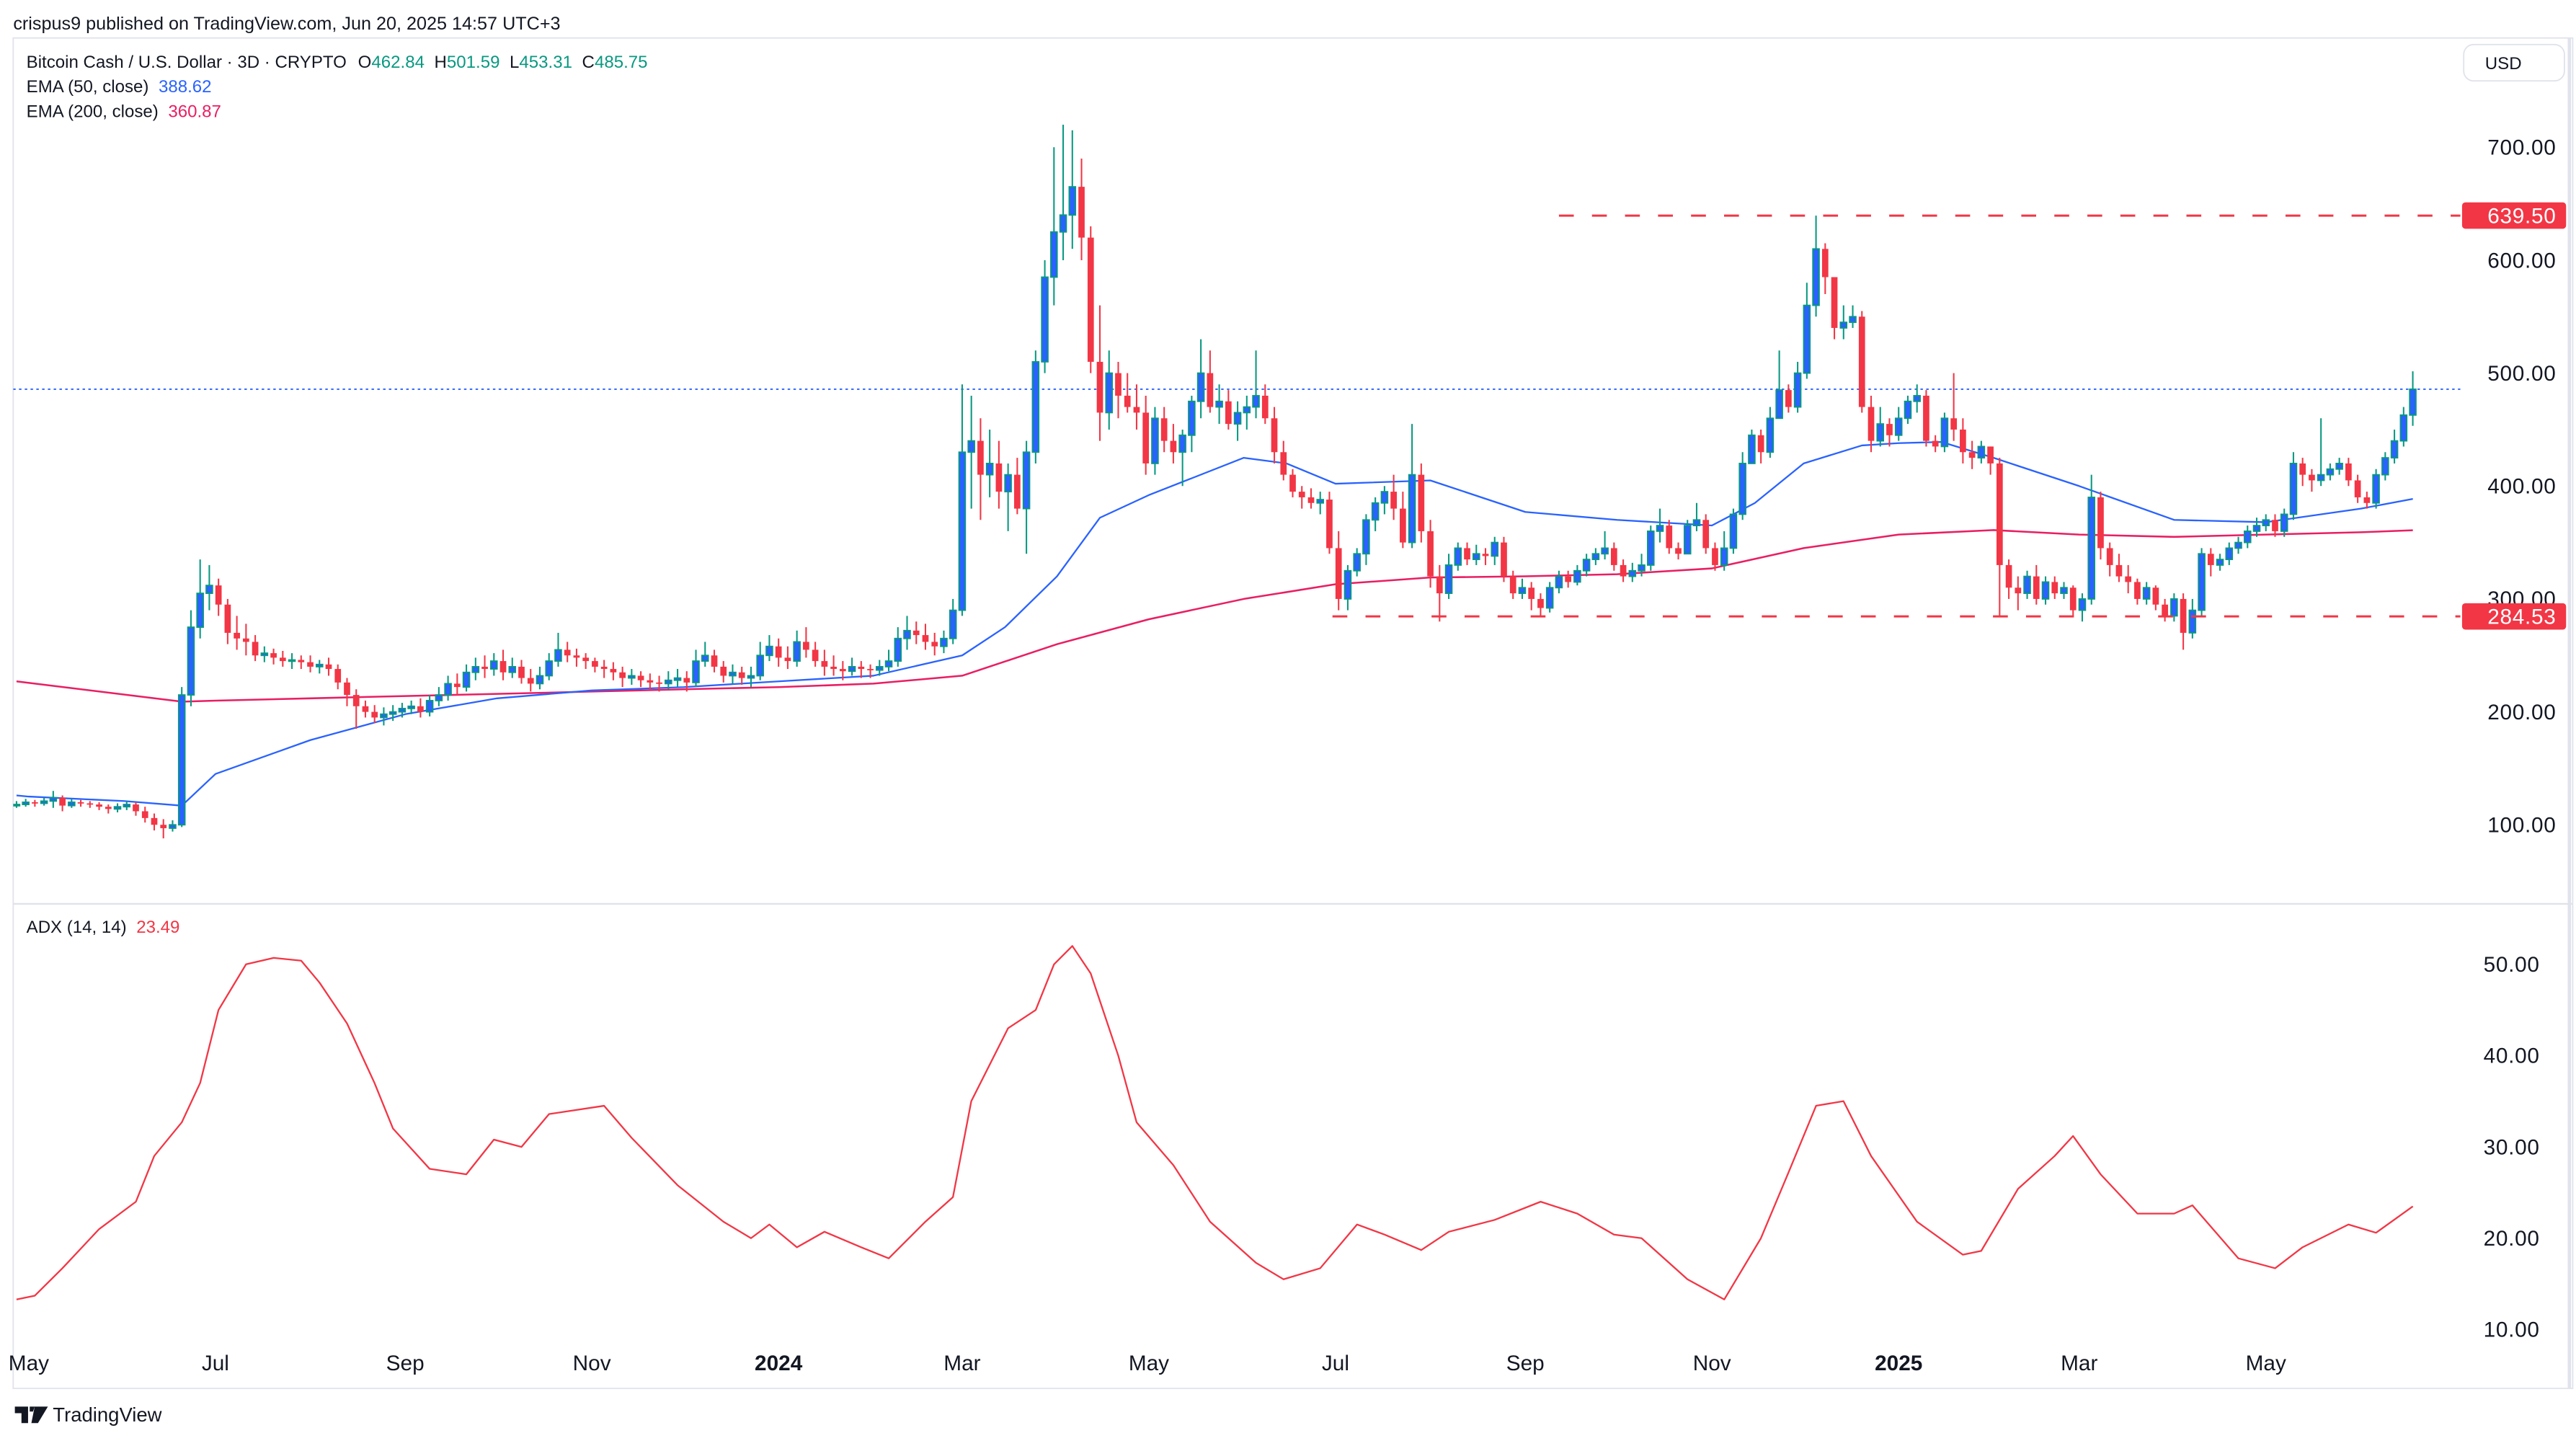 The image size is (2576, 1433). Describe the element at coordinates (124, 112) in the screenshot. I see `ema200-legend: EMA (200, close) 360.87` at that location.